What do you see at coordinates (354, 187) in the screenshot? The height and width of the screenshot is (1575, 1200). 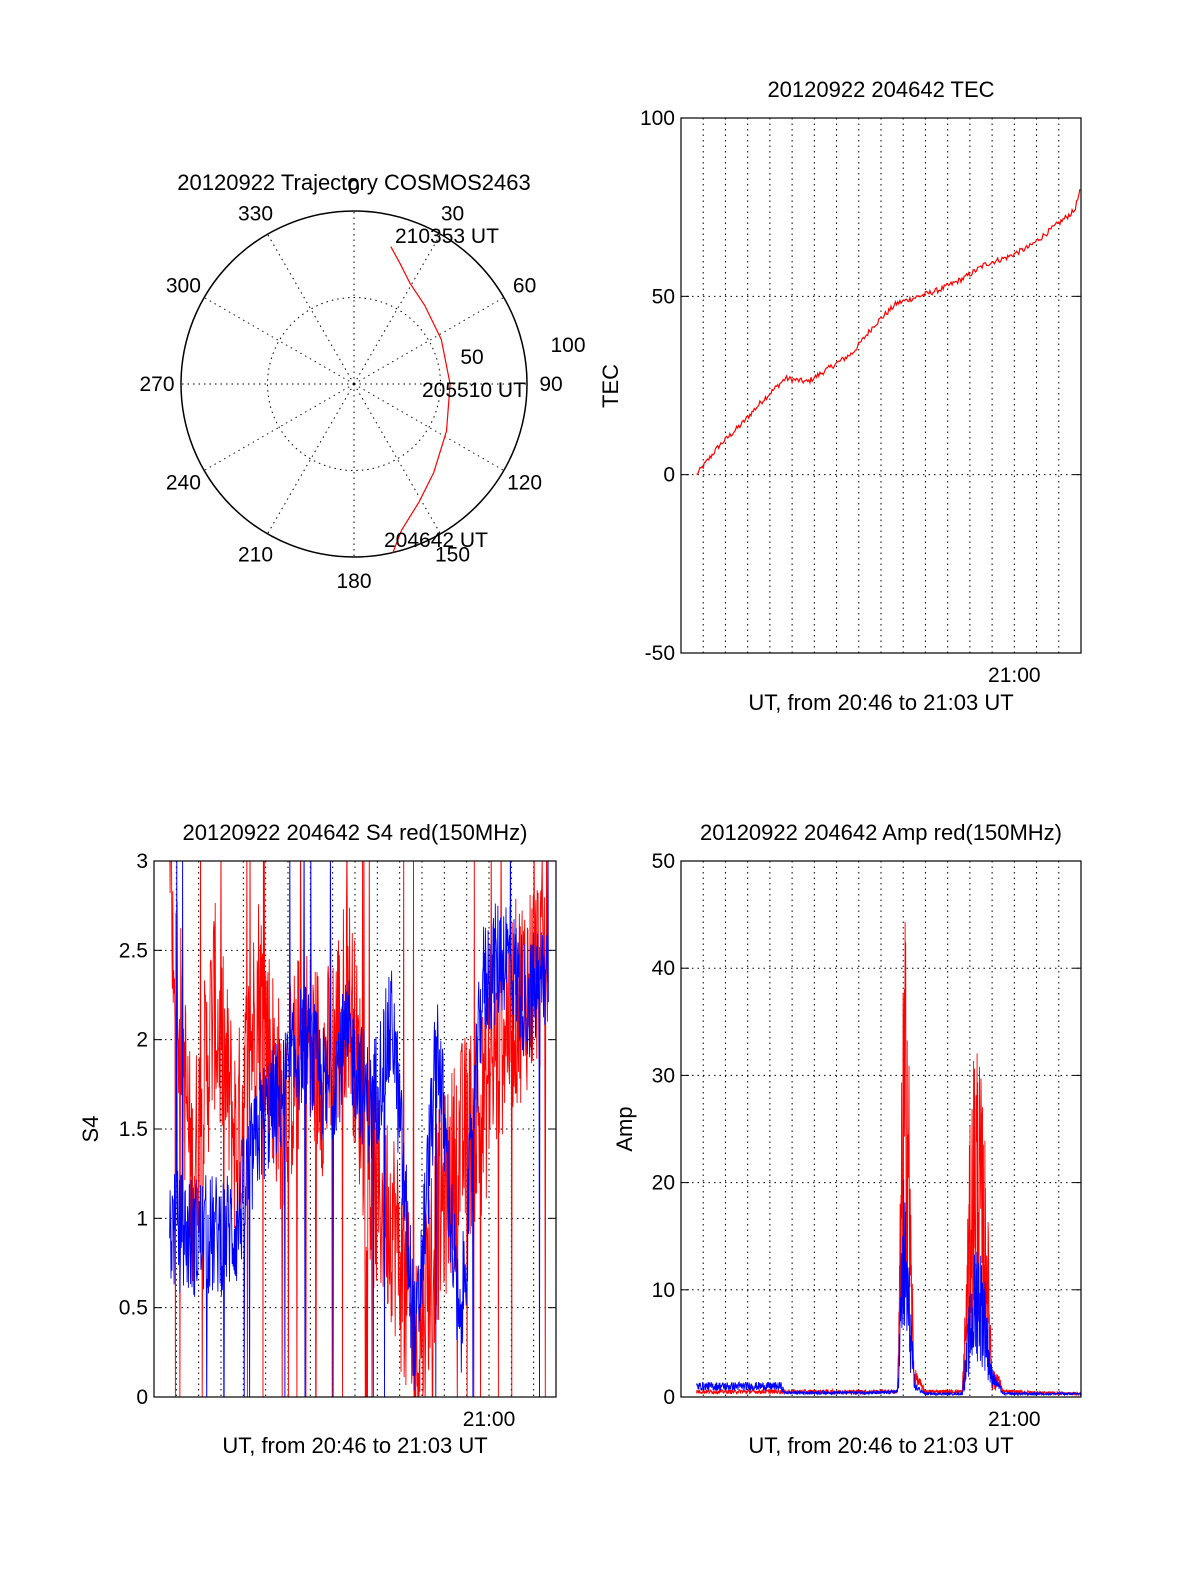 I see `polar-angle-label: 0` at bounding box center [354, 187].